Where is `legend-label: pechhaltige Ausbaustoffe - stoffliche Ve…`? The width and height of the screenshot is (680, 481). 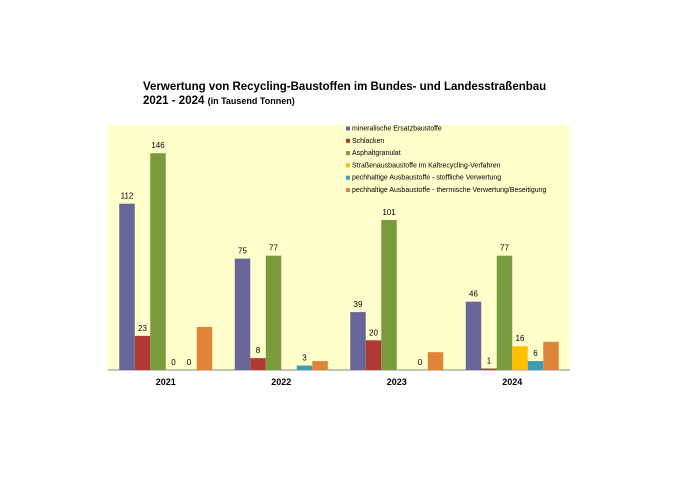 legend-label: pechhaltige Ausbaustoffe - stoffliche Ve… is located at coordinates (426, 178).